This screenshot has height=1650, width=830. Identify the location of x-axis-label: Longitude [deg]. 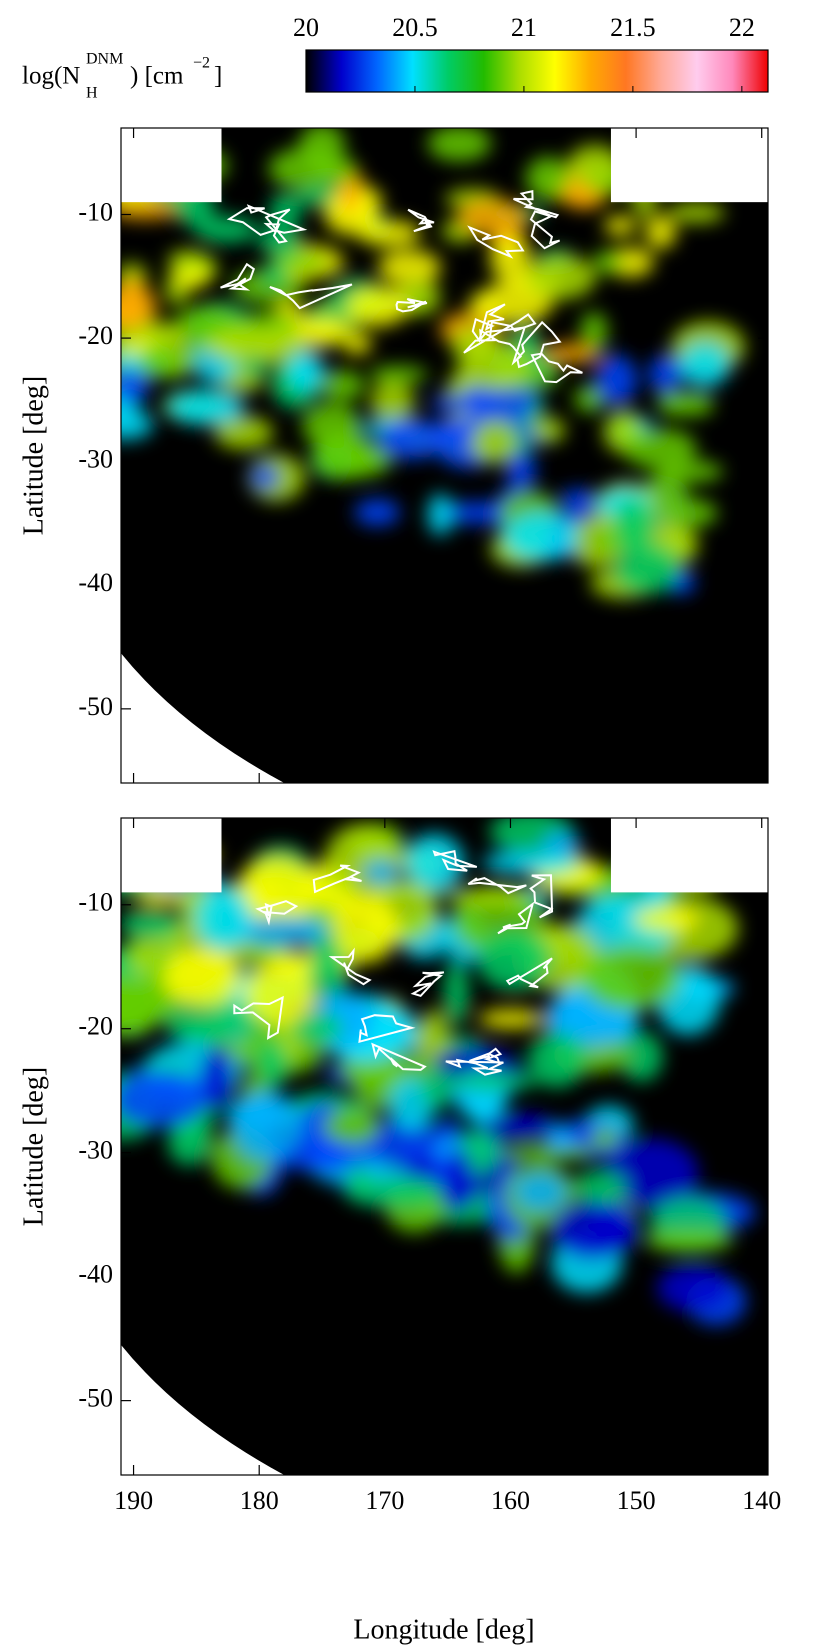
(443, 1629).